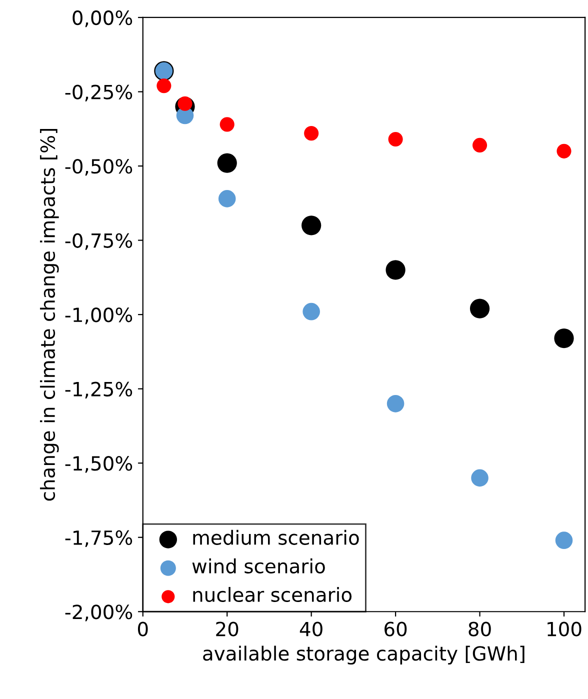 The width and height of the screenshot is (588, 699). I want to click on y-tick-label: 0,00%, so click(102, 19).